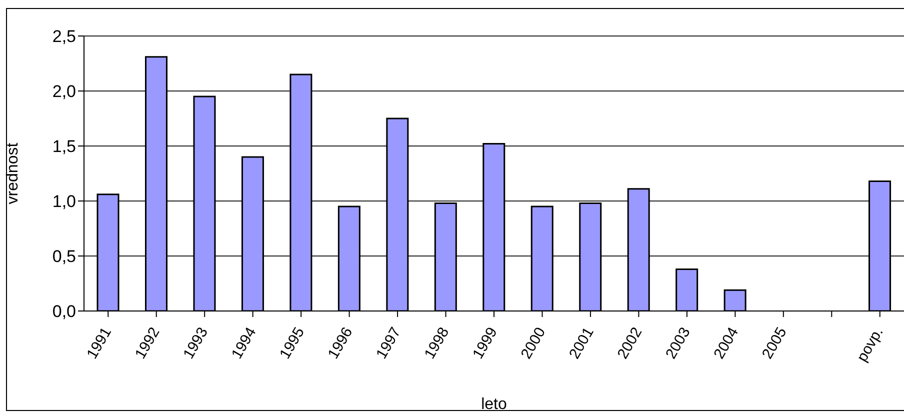  What do you see at coordinates (64, 92) in the screenshot?
I see `y-tick-label: 2,0` at bounding box center [64, 92].